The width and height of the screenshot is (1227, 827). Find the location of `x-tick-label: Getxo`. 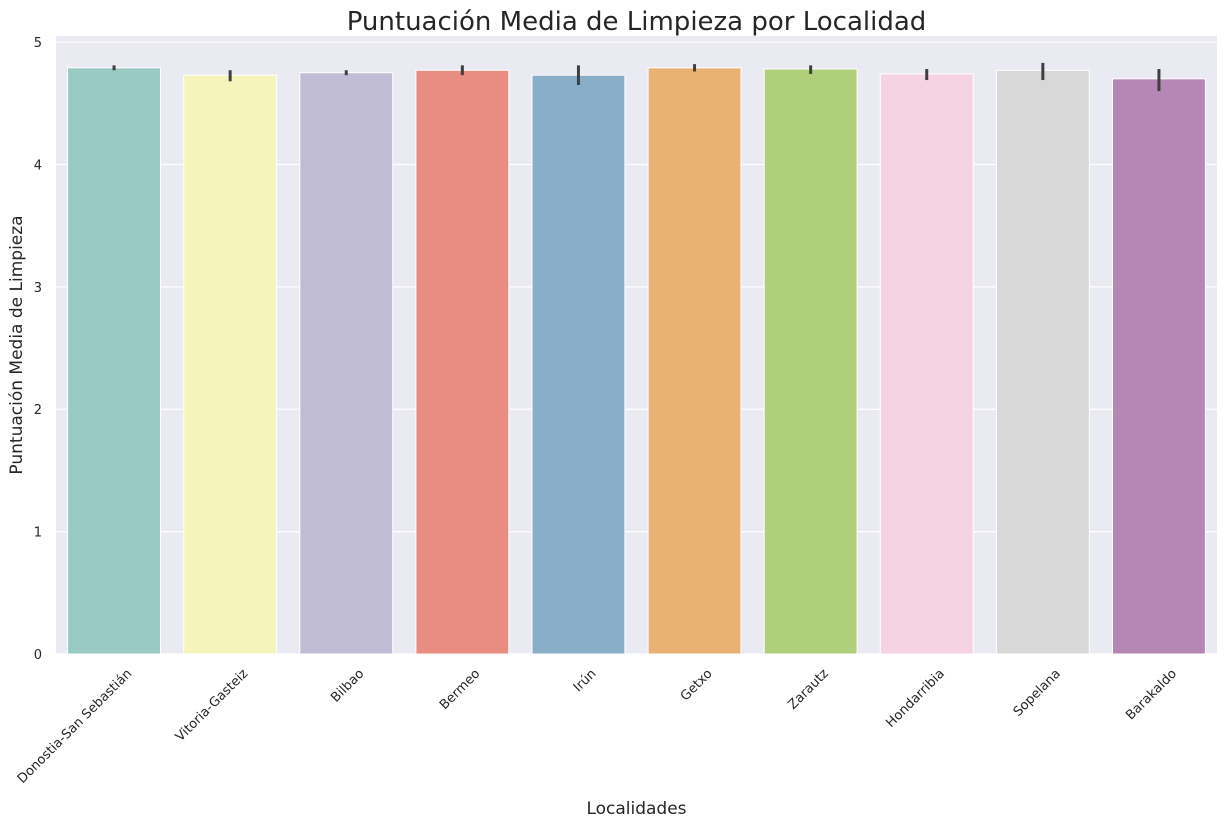

x-tick-label: Getxo is located at coordinates (697, 685).